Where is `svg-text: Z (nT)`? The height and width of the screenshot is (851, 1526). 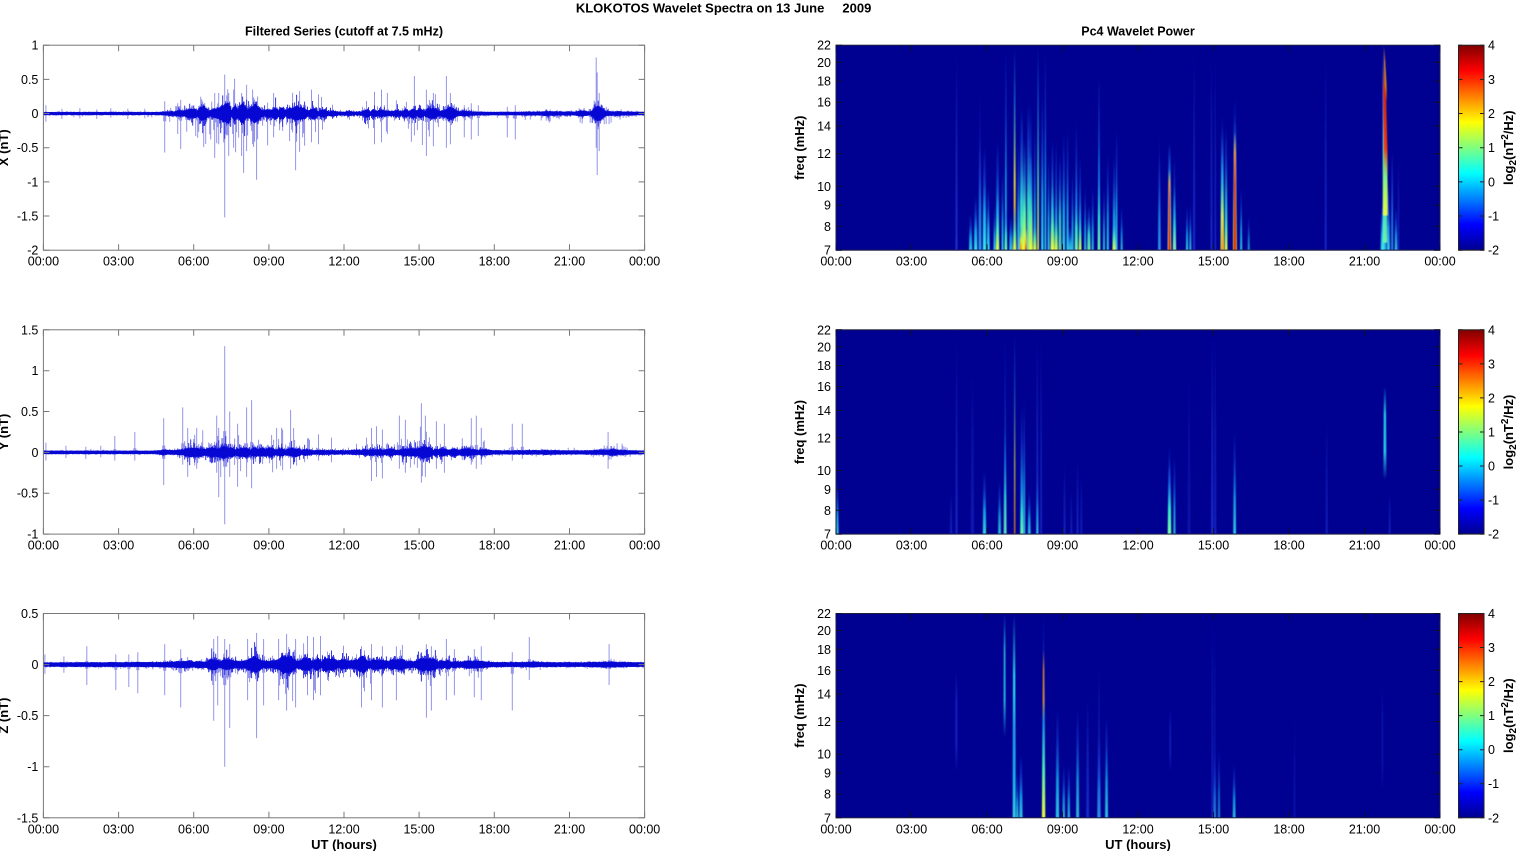 svg-text: Z (nT) is located at coordinates (5, 716).